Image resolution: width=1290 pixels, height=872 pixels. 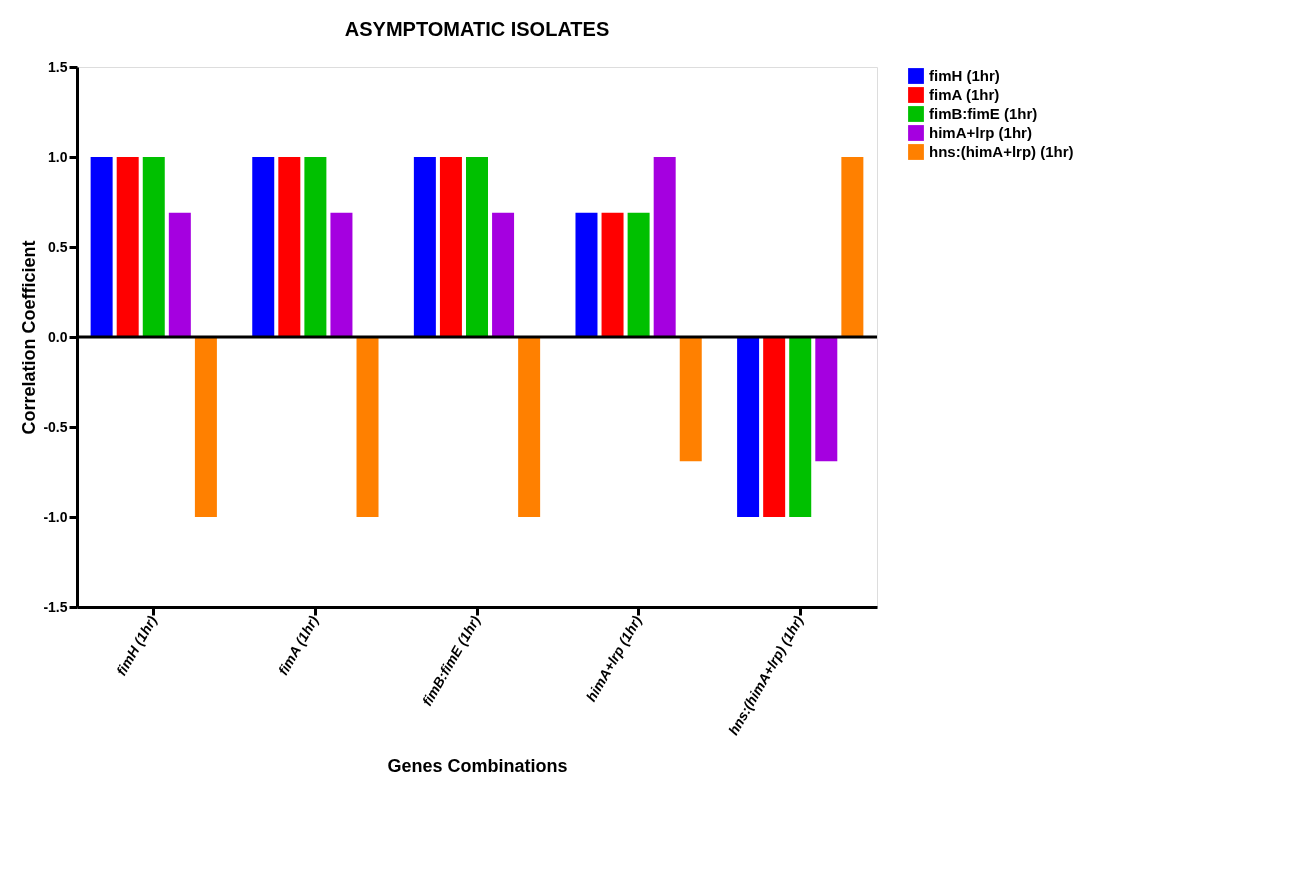 What do you see at coordinates (58, 156) in the screenshot?
I see `y-tick-label: 1.0` at bounding box center [58, 156].